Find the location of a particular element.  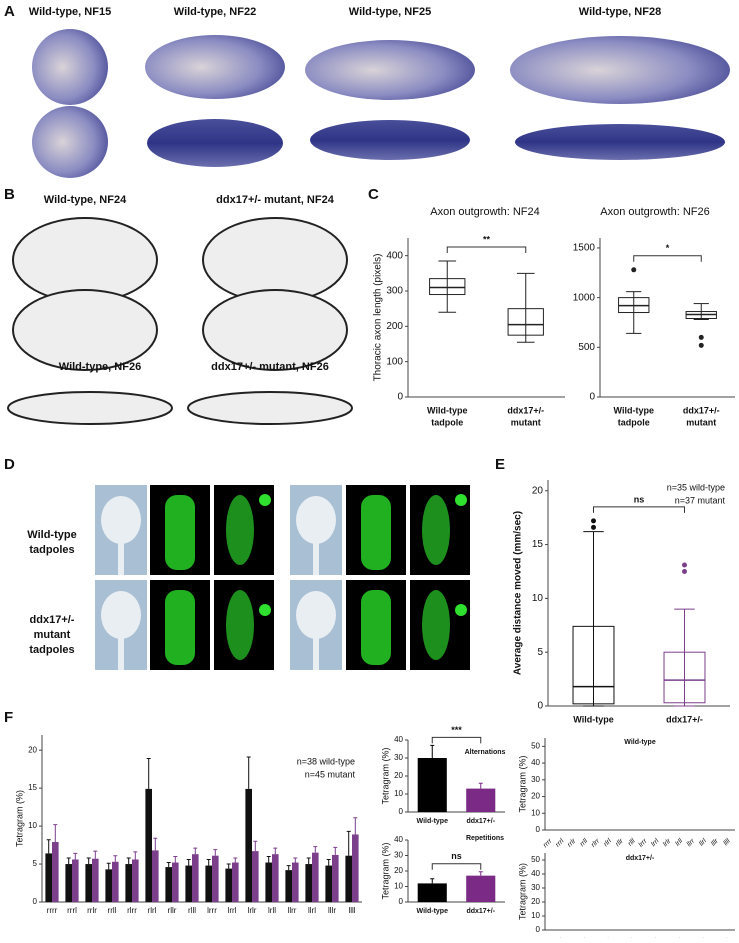

y-tick-label: 30 is located at coordinates (398, 855).